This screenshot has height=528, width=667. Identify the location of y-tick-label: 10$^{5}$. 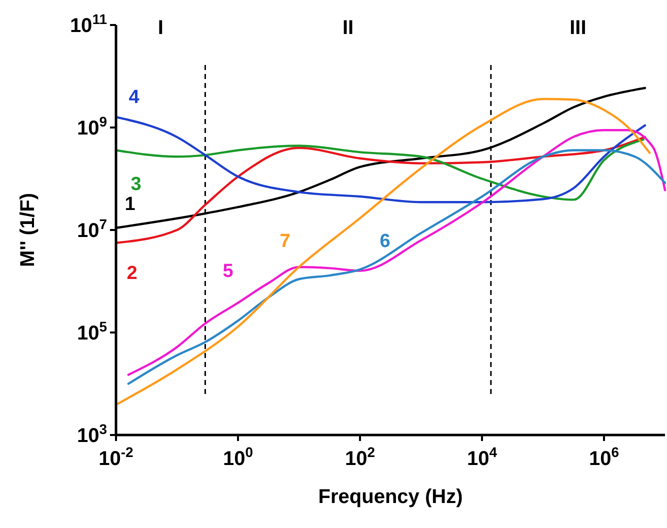
(92, 331).